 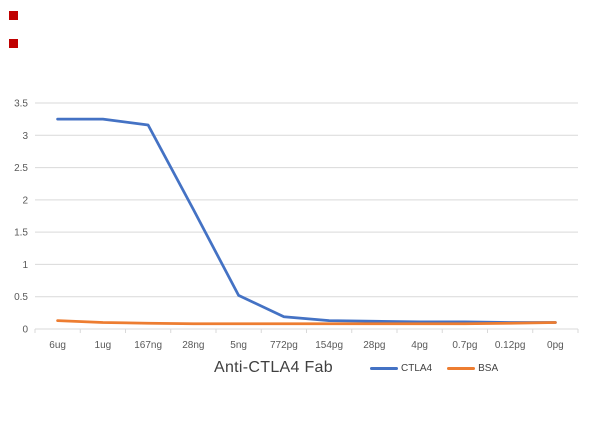 I want to click on red-marker-bottom-icon, so click(x=13, y=43).